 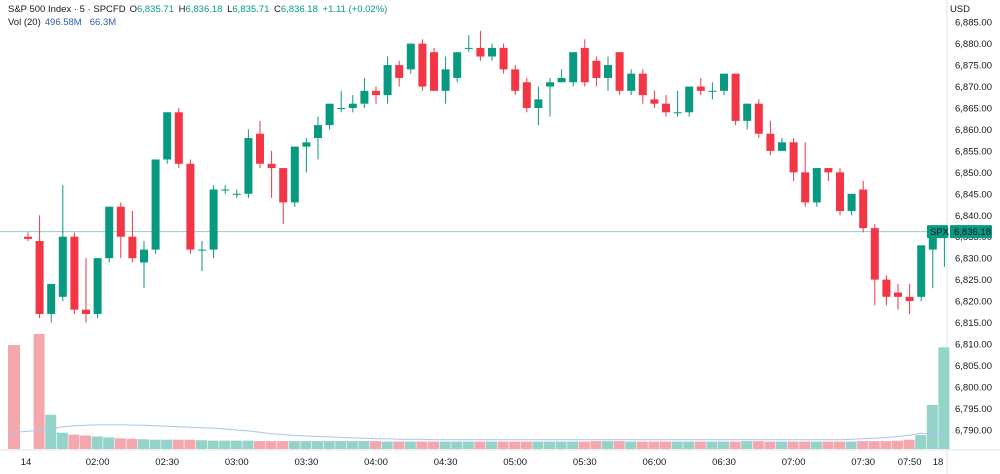 I want to click on time-tick-label: 07:00, so click(x=794, y=462).